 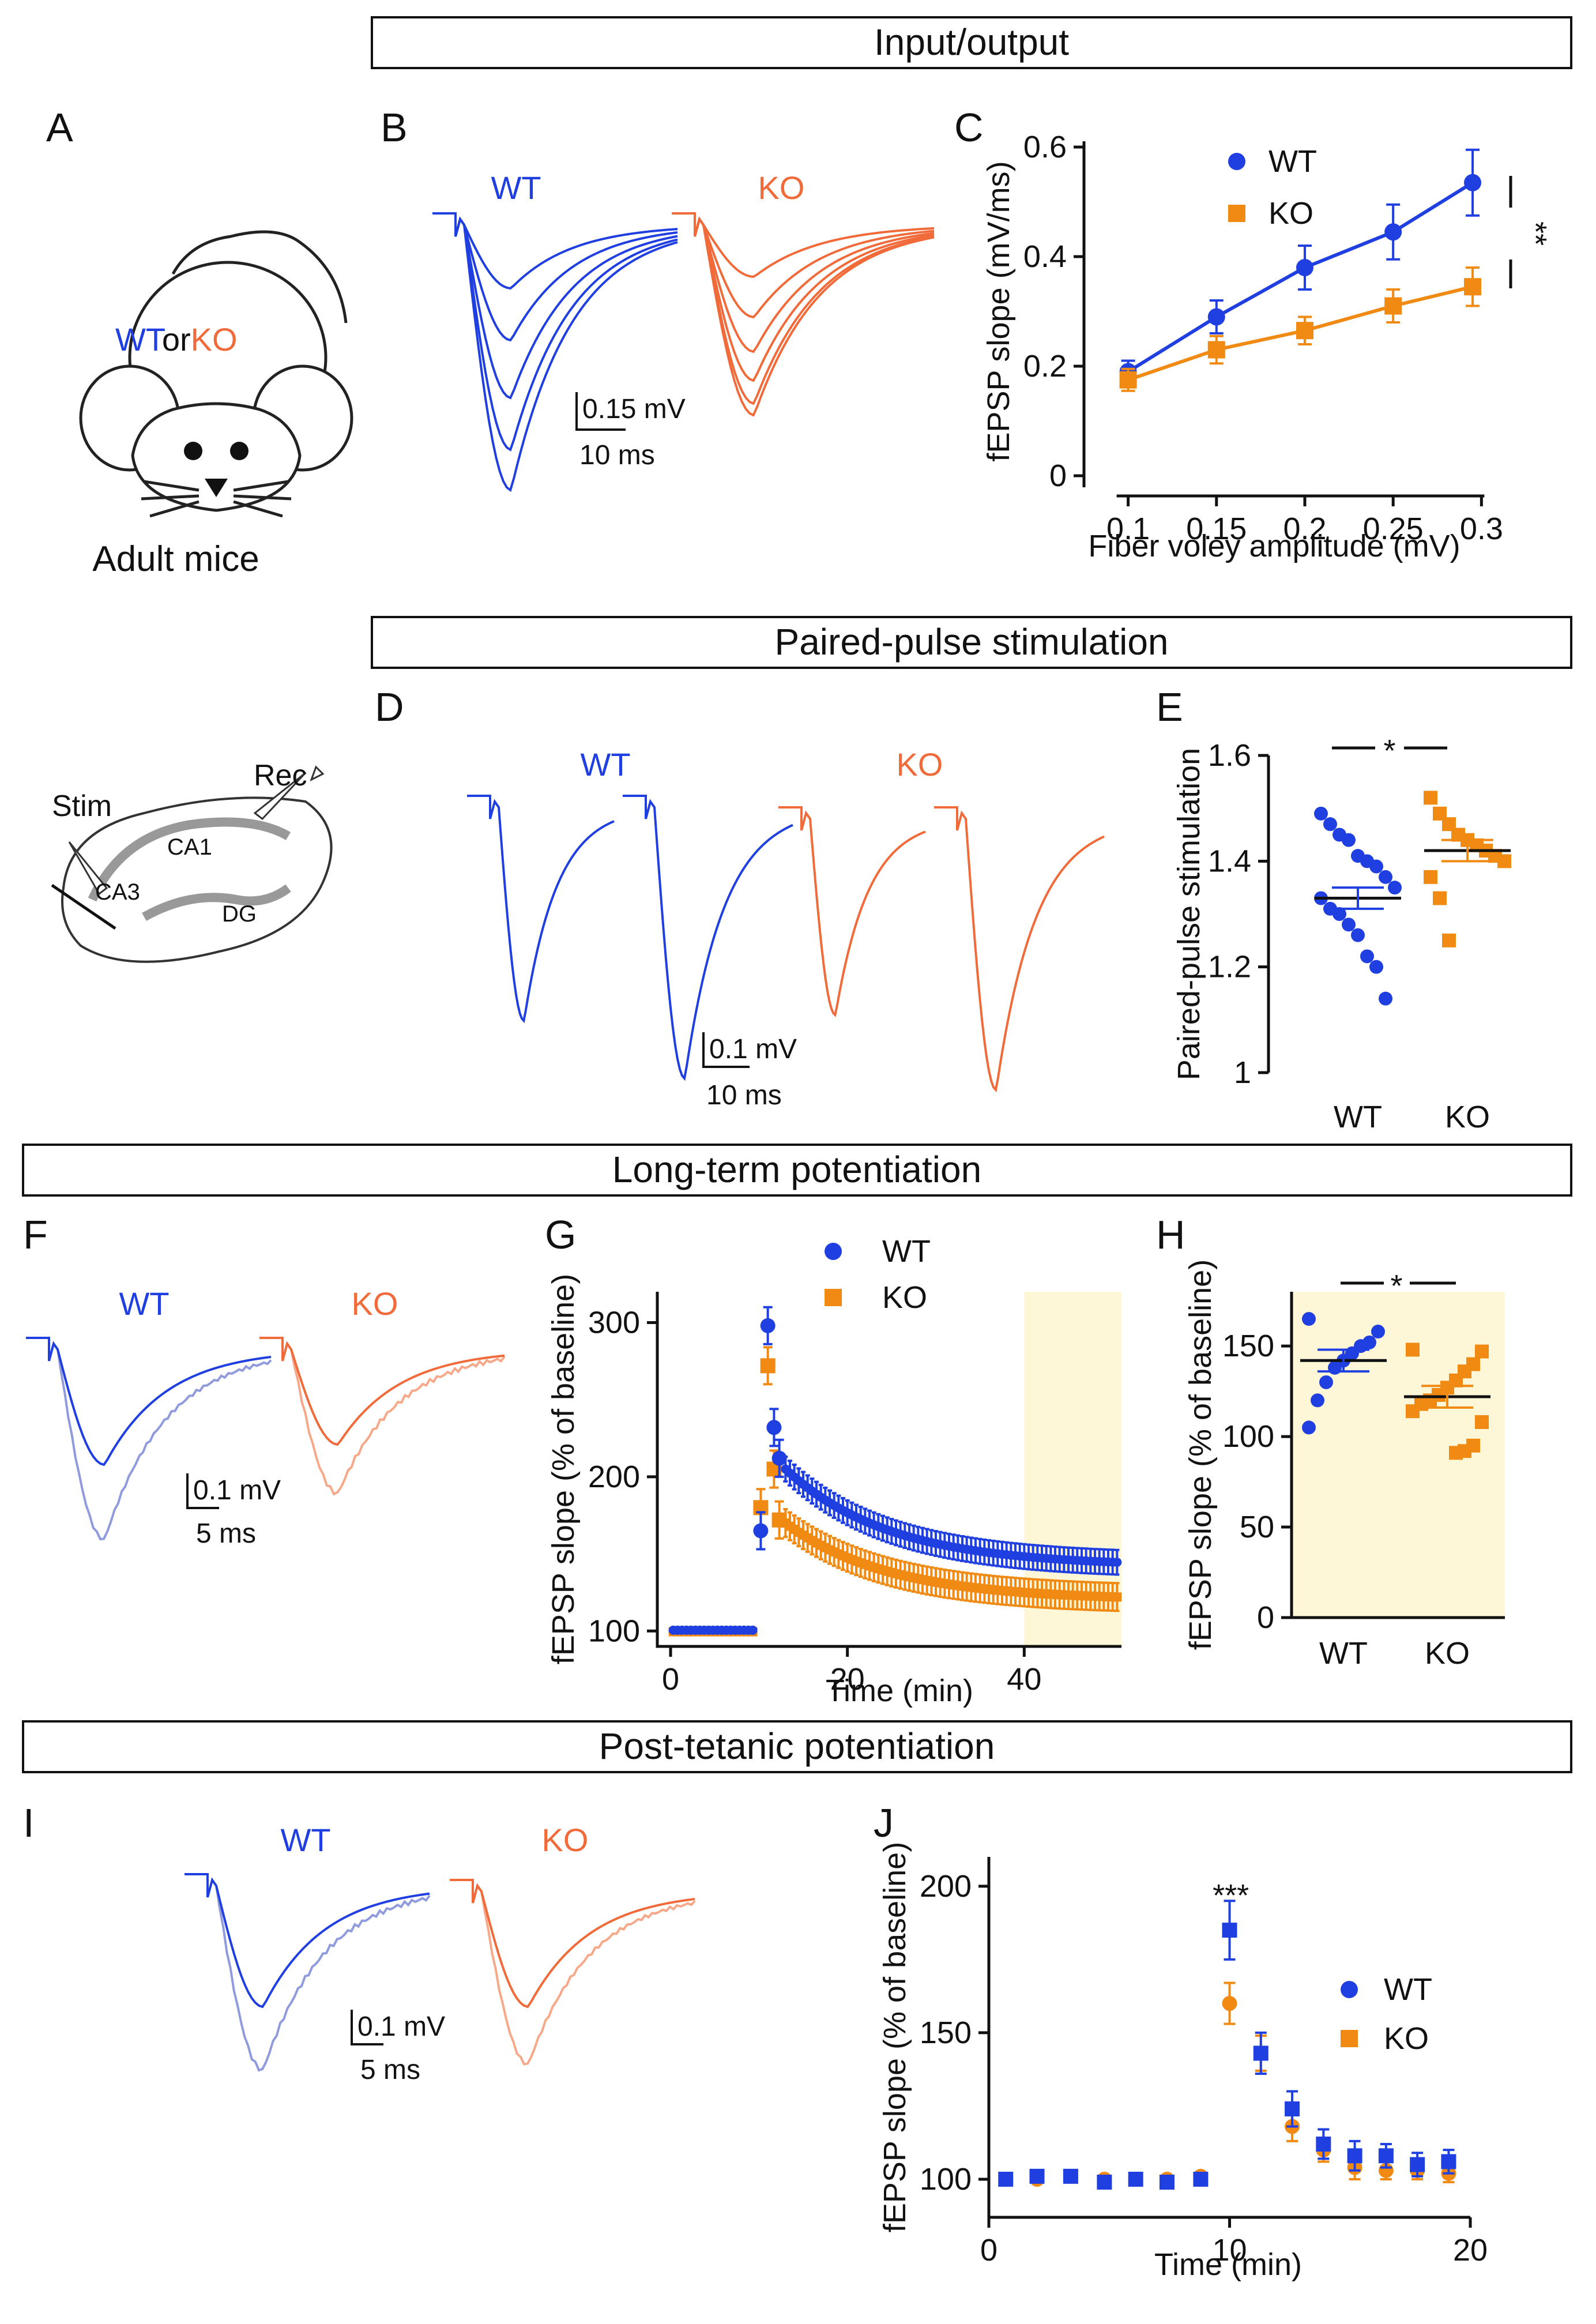 I want to click on h-significance-star: *, so click(x=1396, y=1286).